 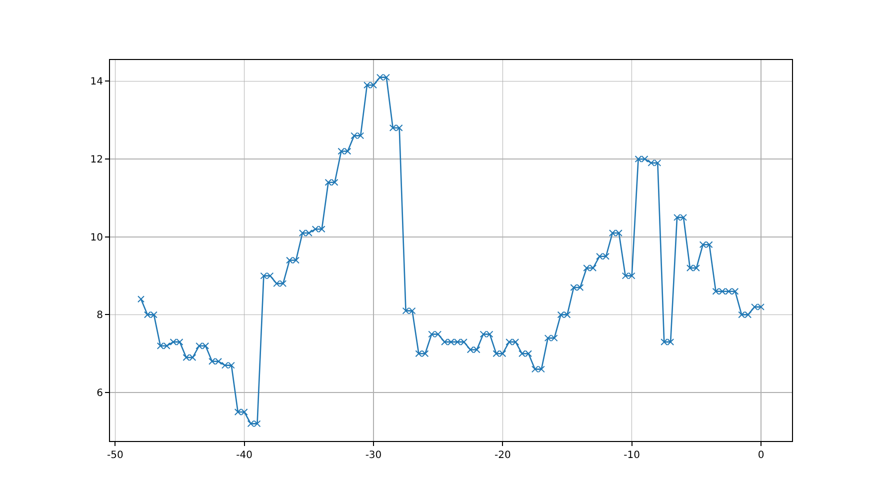 What do you see at coordinates (244, 455) in the screenshot?
I see `x-tick-label: -40` at bounding box center [244, 455].